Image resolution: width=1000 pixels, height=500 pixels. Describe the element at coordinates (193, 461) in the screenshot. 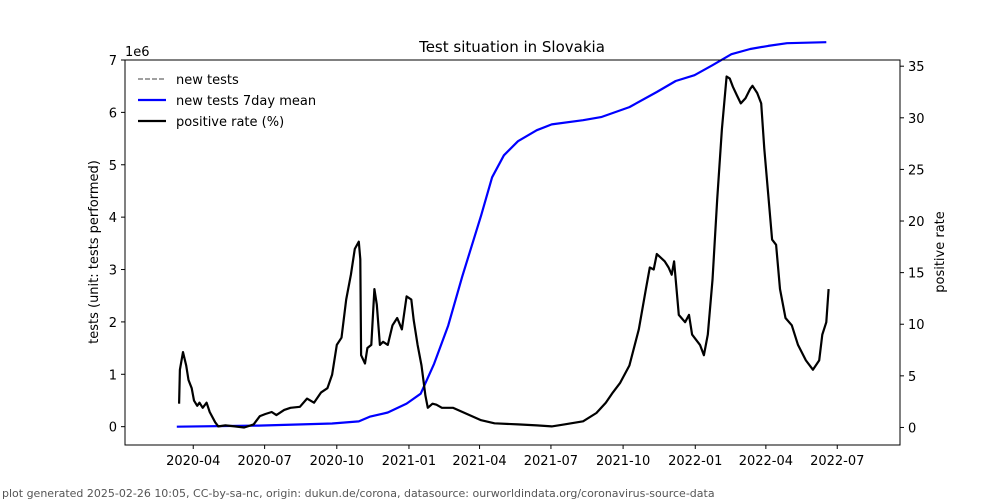

I see `x-tick-label: 2020-04` at that location.